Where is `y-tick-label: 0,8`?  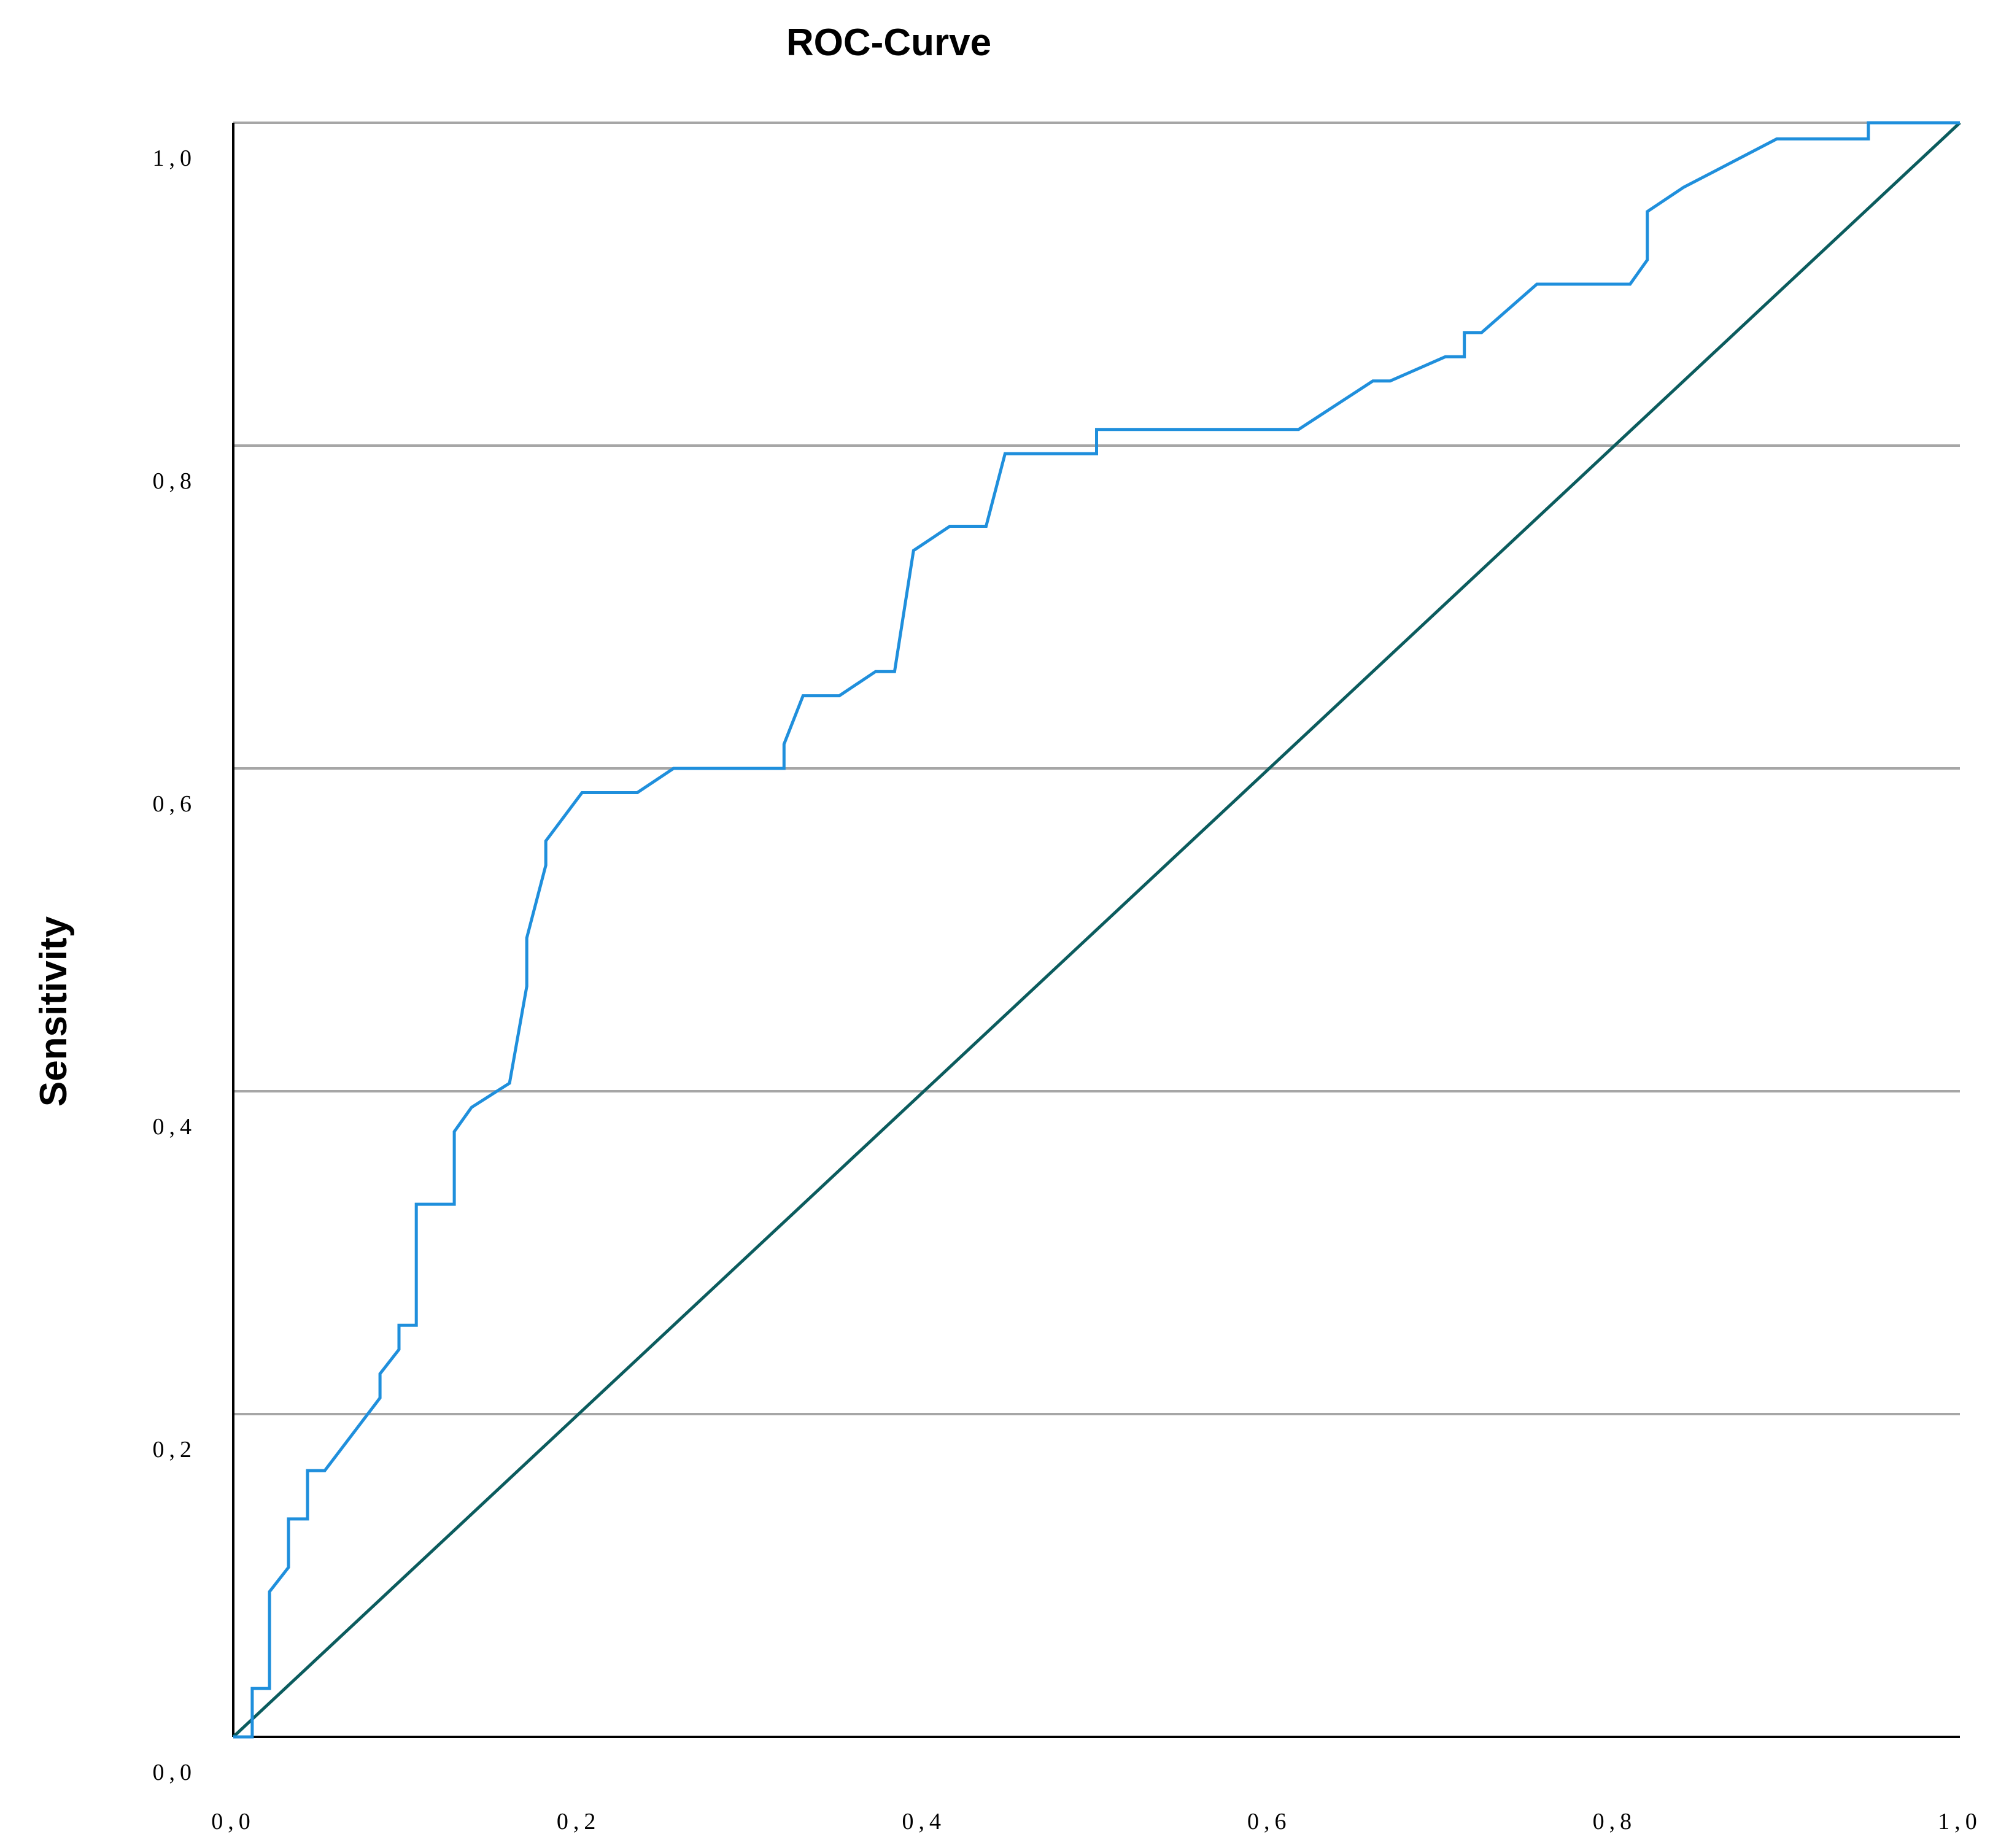 y-tick-label: 0,8 is located at coordinates (175, 481).